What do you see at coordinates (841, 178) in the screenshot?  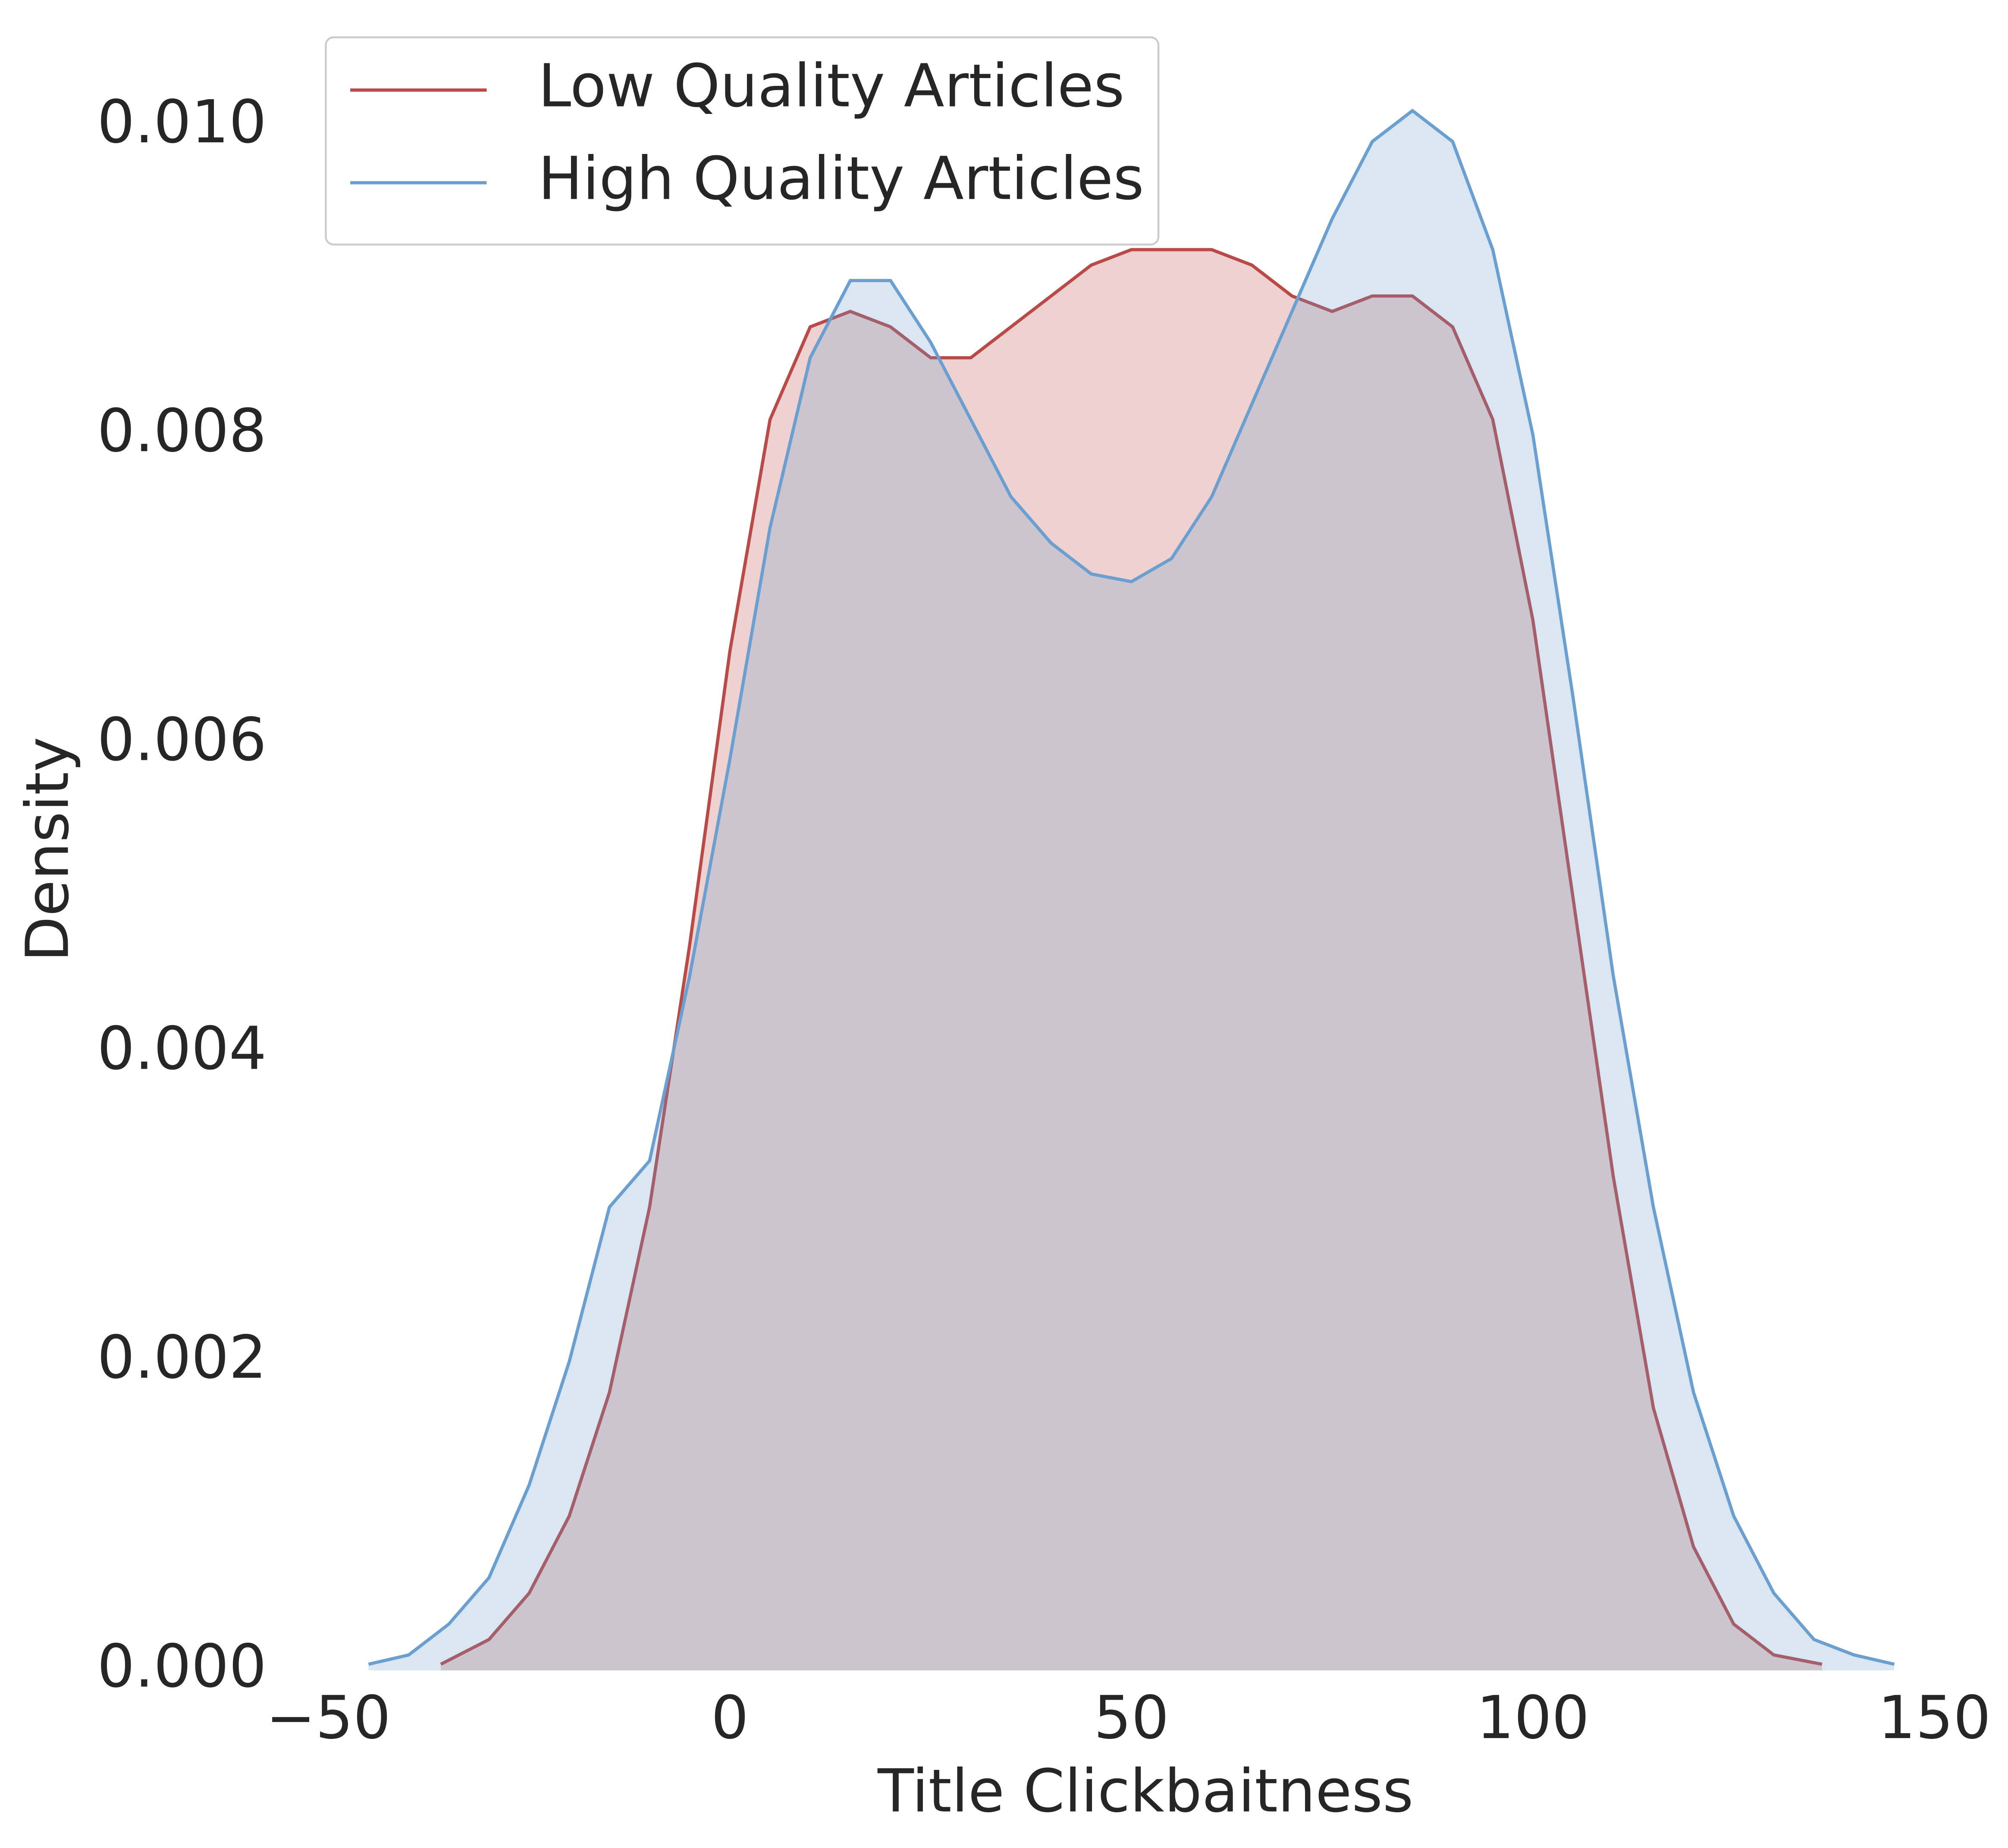 I see `legend-label: High Quality Articles` at bounding box center [841, 178].